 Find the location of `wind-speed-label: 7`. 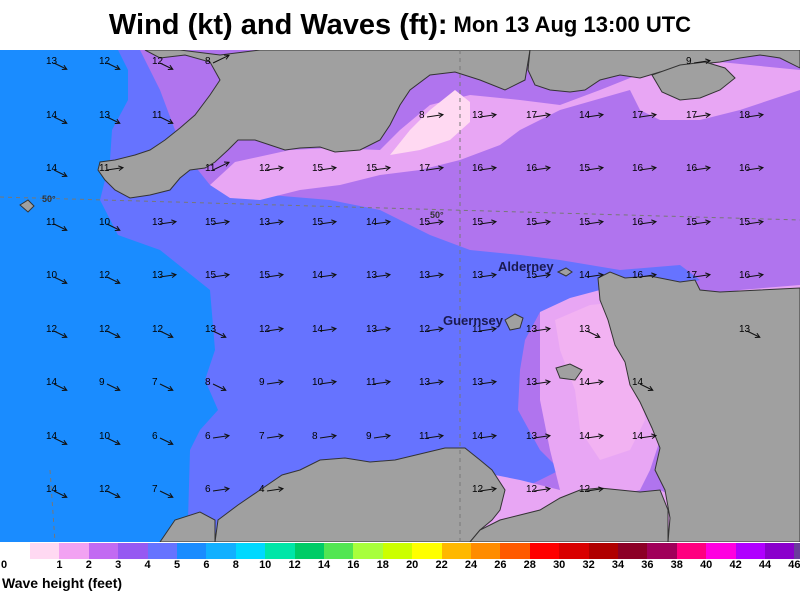

wind-speed-label: 7 is located at coordinates (262, 436).